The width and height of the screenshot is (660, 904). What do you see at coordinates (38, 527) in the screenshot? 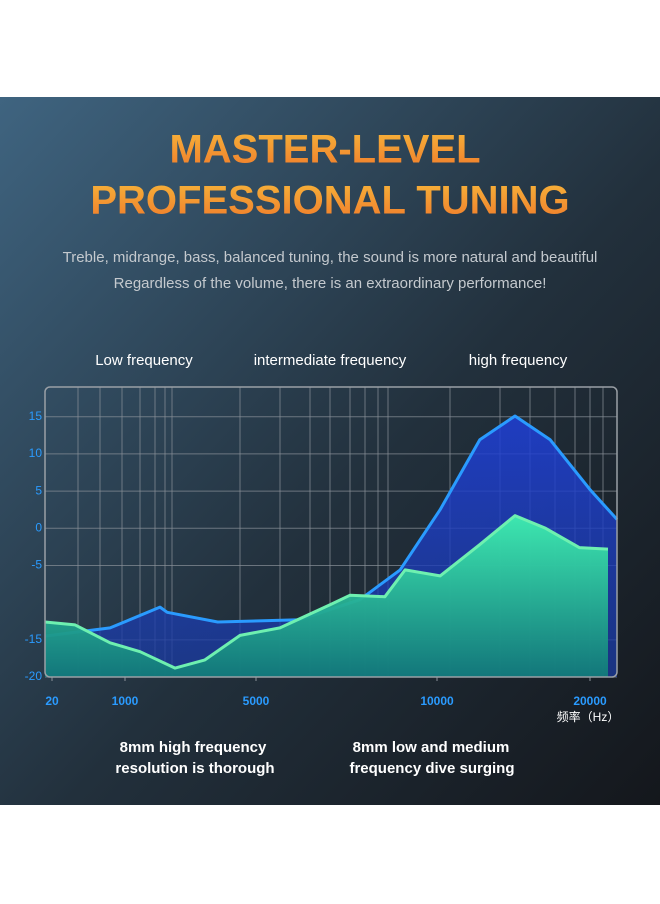
I see `y-tick-label: 0` at bounding box center [38, 527].